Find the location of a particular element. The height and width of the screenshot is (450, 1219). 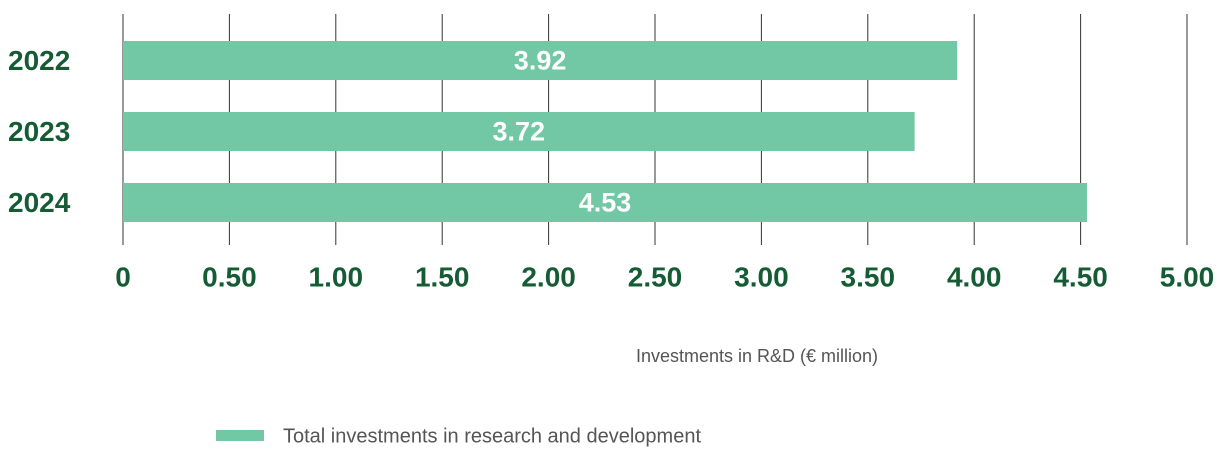

x-tick-label: 3.50 is located at coordinates (868, 276).